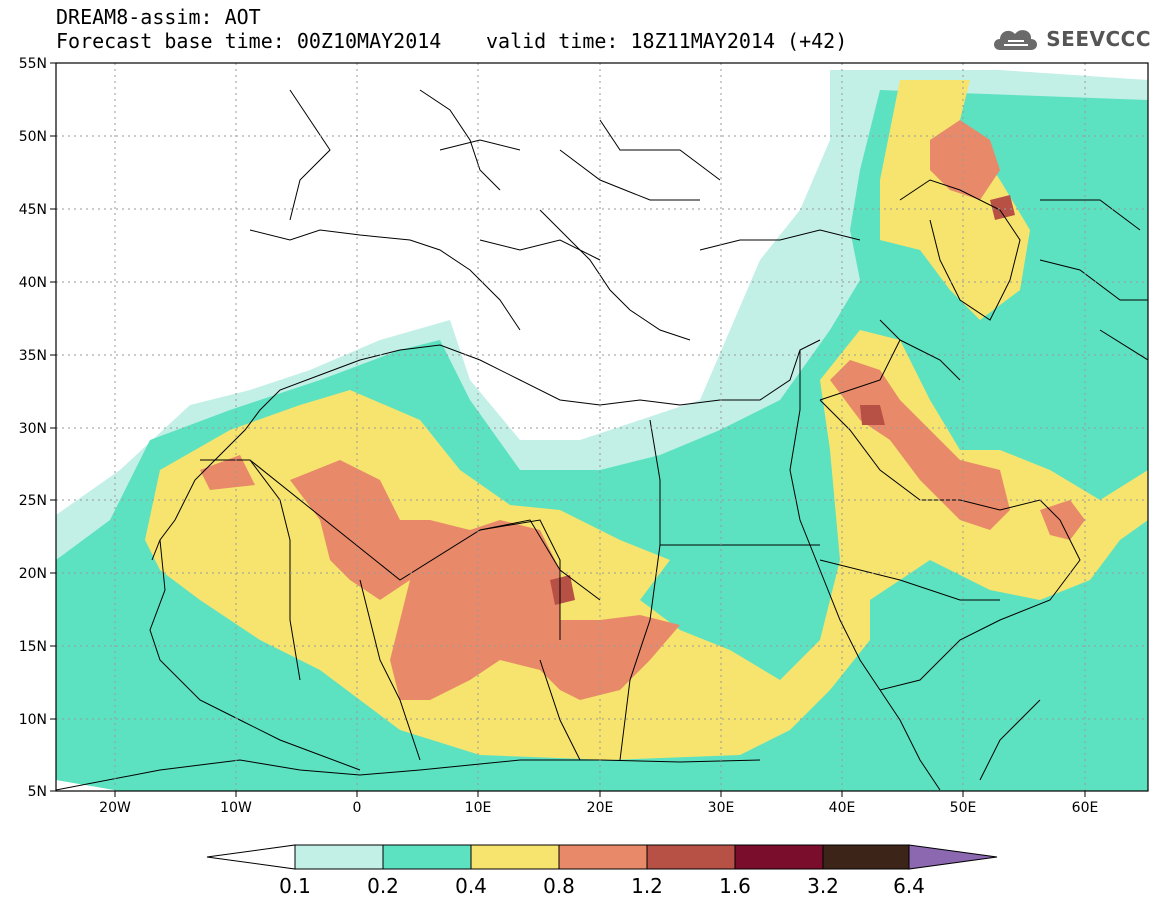  What do you see at coordinates (158, 17) in the screenshot?
I see `model-title: DREAM8-assim: AOT` at bounding box center [158, 17].